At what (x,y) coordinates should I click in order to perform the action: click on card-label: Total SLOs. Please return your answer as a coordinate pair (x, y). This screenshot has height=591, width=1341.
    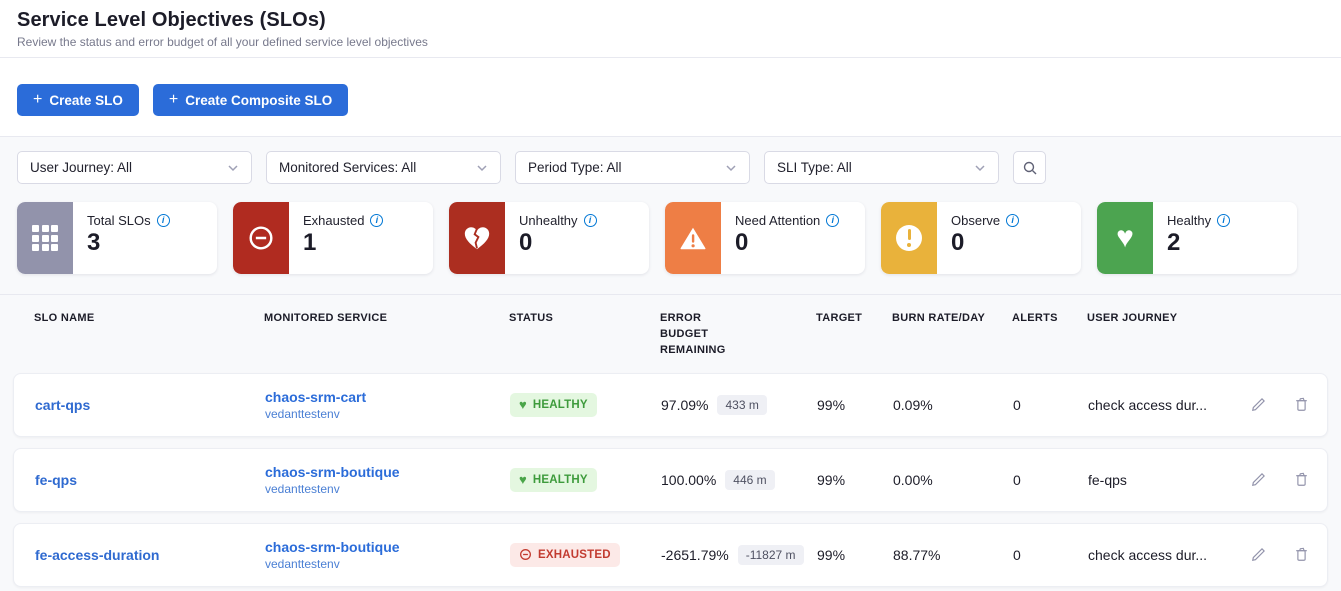
    Looking at the image, I should click on (119, 220).